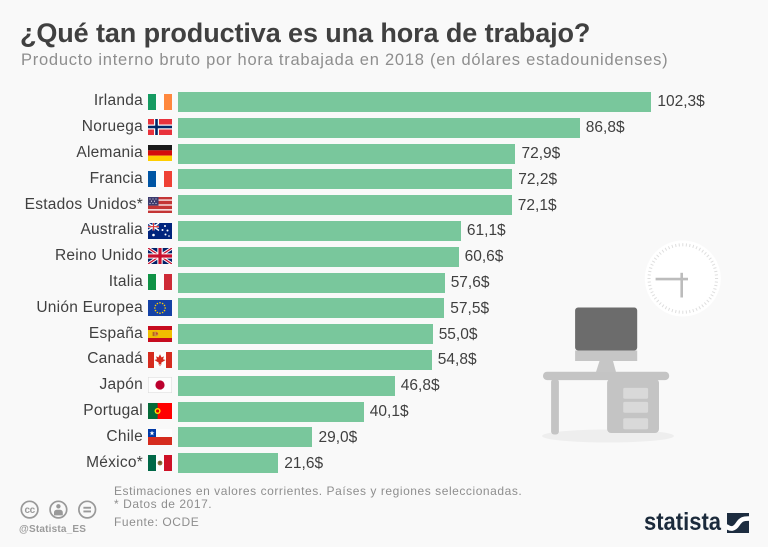  Describe the element at coordinates (30, 510) in the screenshot. I see `svg-text: cc` at that location.